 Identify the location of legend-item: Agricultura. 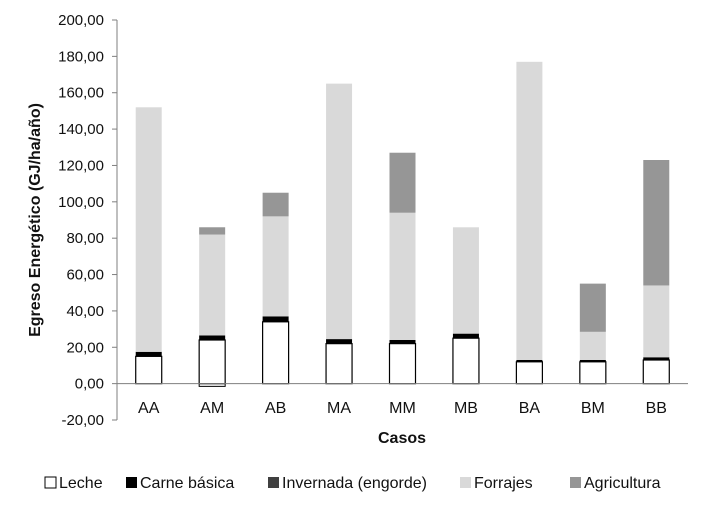
(615, 483).